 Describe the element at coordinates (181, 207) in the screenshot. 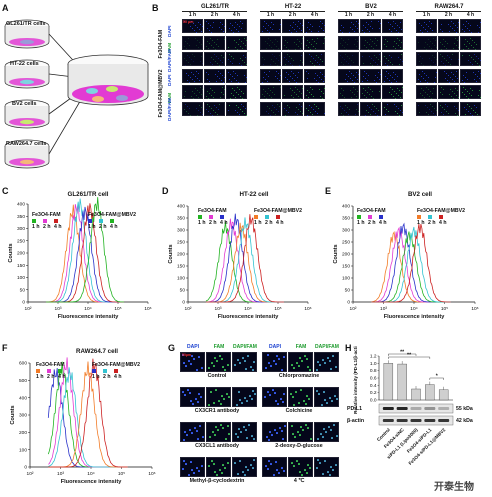

I see `y-tick-label: 400` at that location.